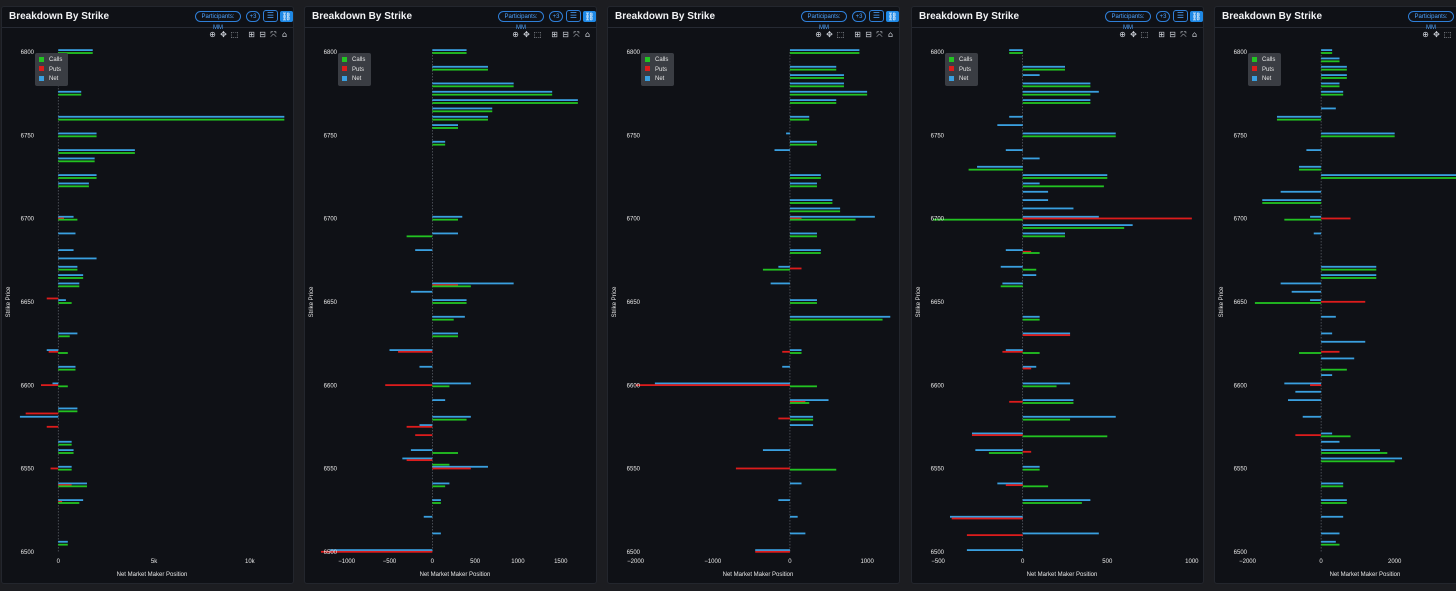 This screenshot has height=591, width=1456. I want to click on legend-item-calls: Calls, so click(656, 60).